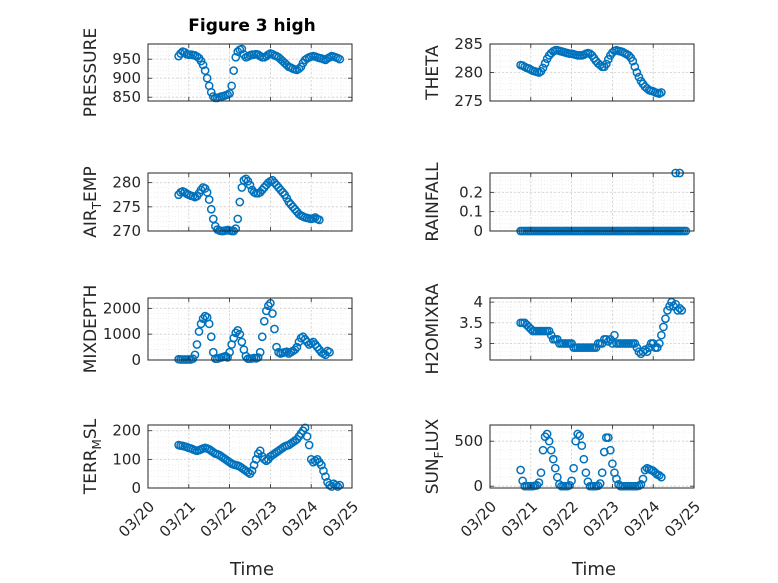 This screenshot has height=583, width=778. What do you see at coordinates (519, 519) in the screenshot?
I see `x-tick-label: 03/21` at bounding box center [519, 519].